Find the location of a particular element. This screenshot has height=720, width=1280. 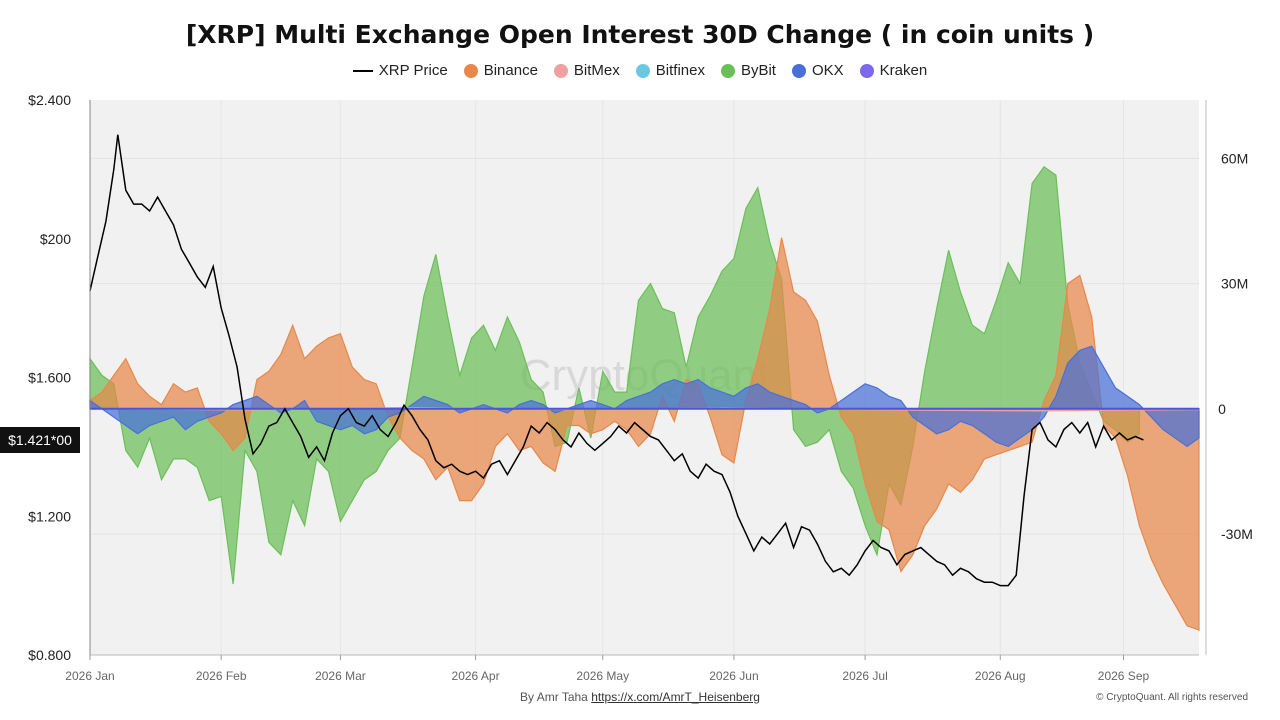

legend-dot-binance is located at coordinates (470, 70).